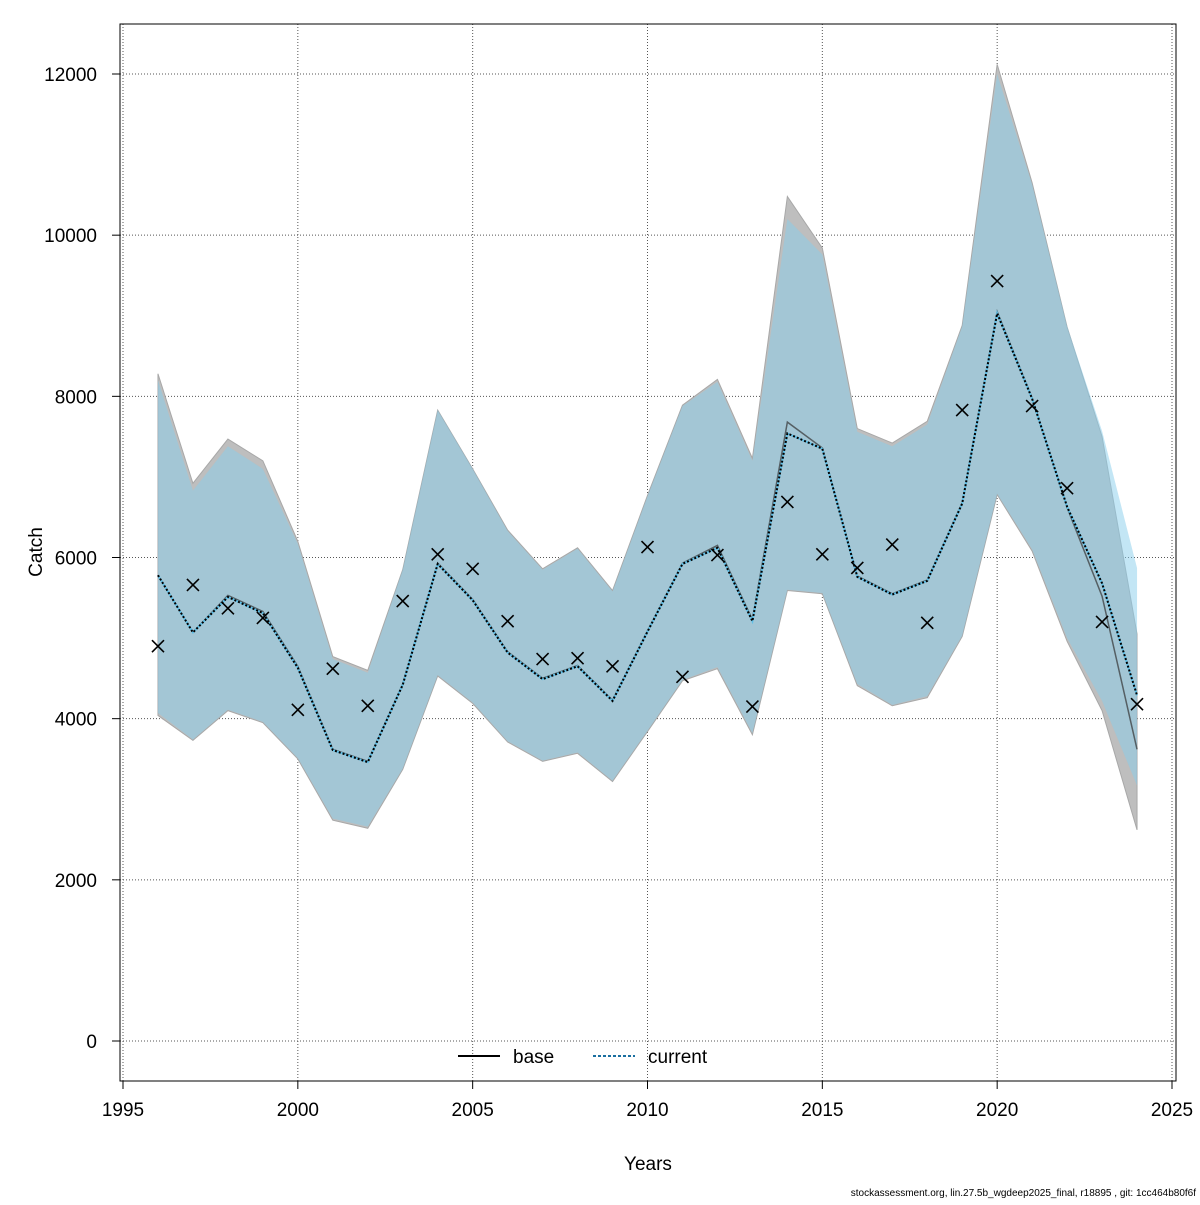 This screenshot has width=1200, height=1205. What do you see at coordinates (533, 1057) in the screenshot?
I see `legend-label-base: base` at bounding box center [533, 1057].